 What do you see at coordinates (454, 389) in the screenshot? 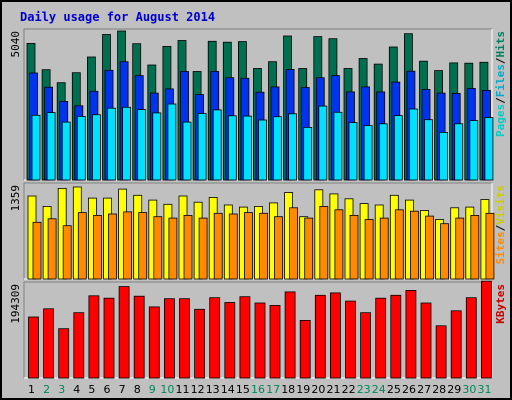
I see `x-tick-label-day-29: 29` at bounding box center [454, 389].